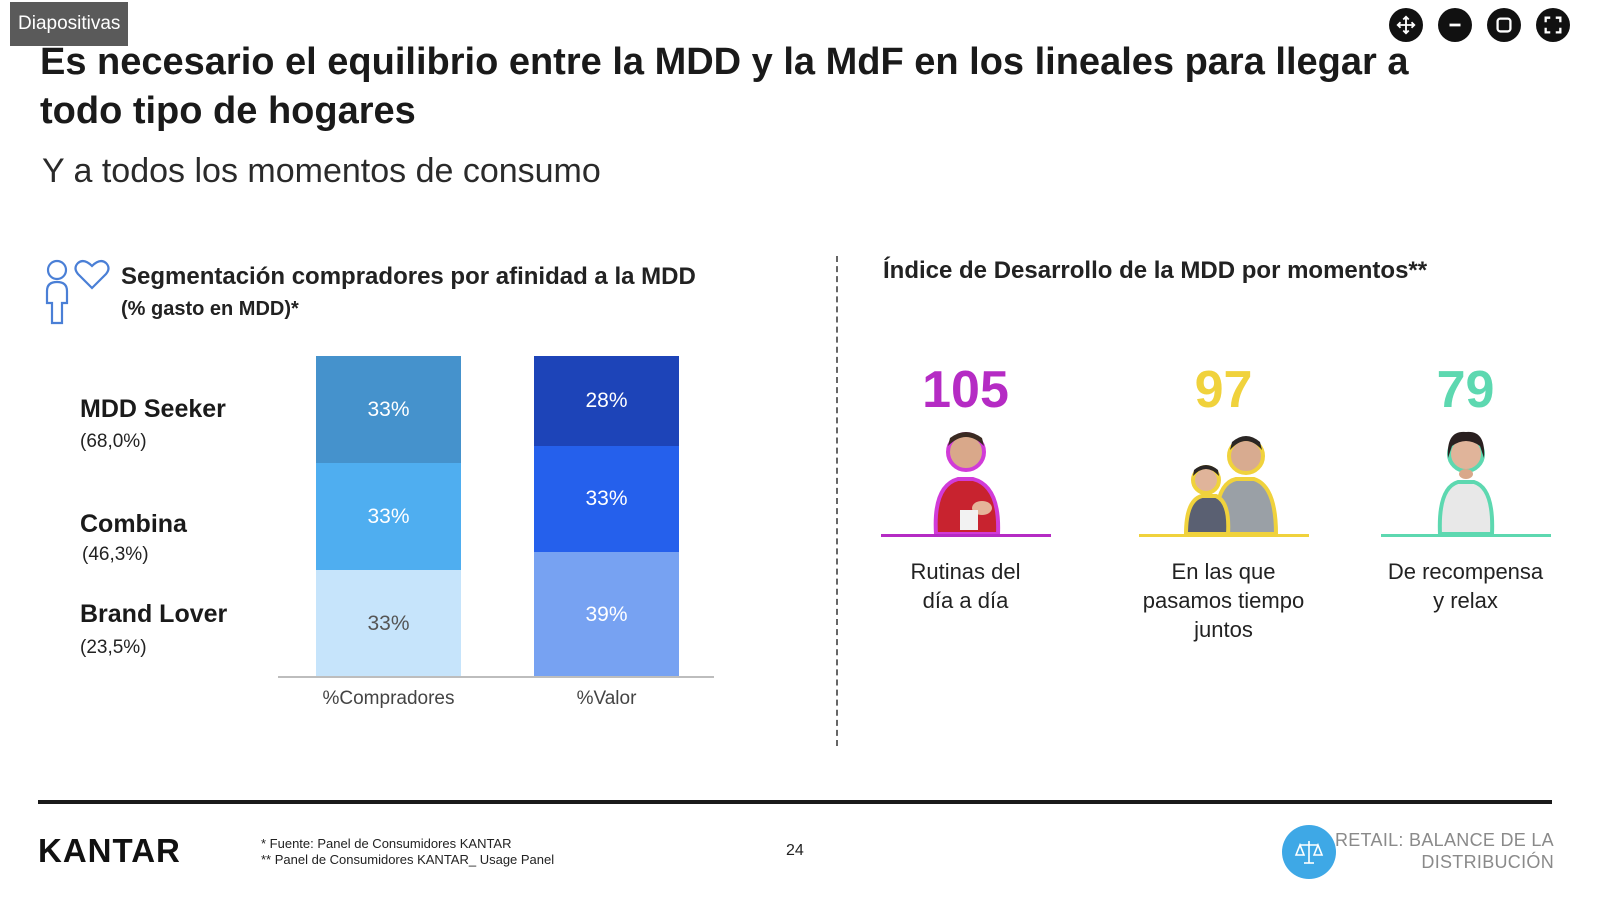 Image resolution: width=1600 pixels, height=900 pixels. I want to click on fullscreen-button, so click(1553, 25).